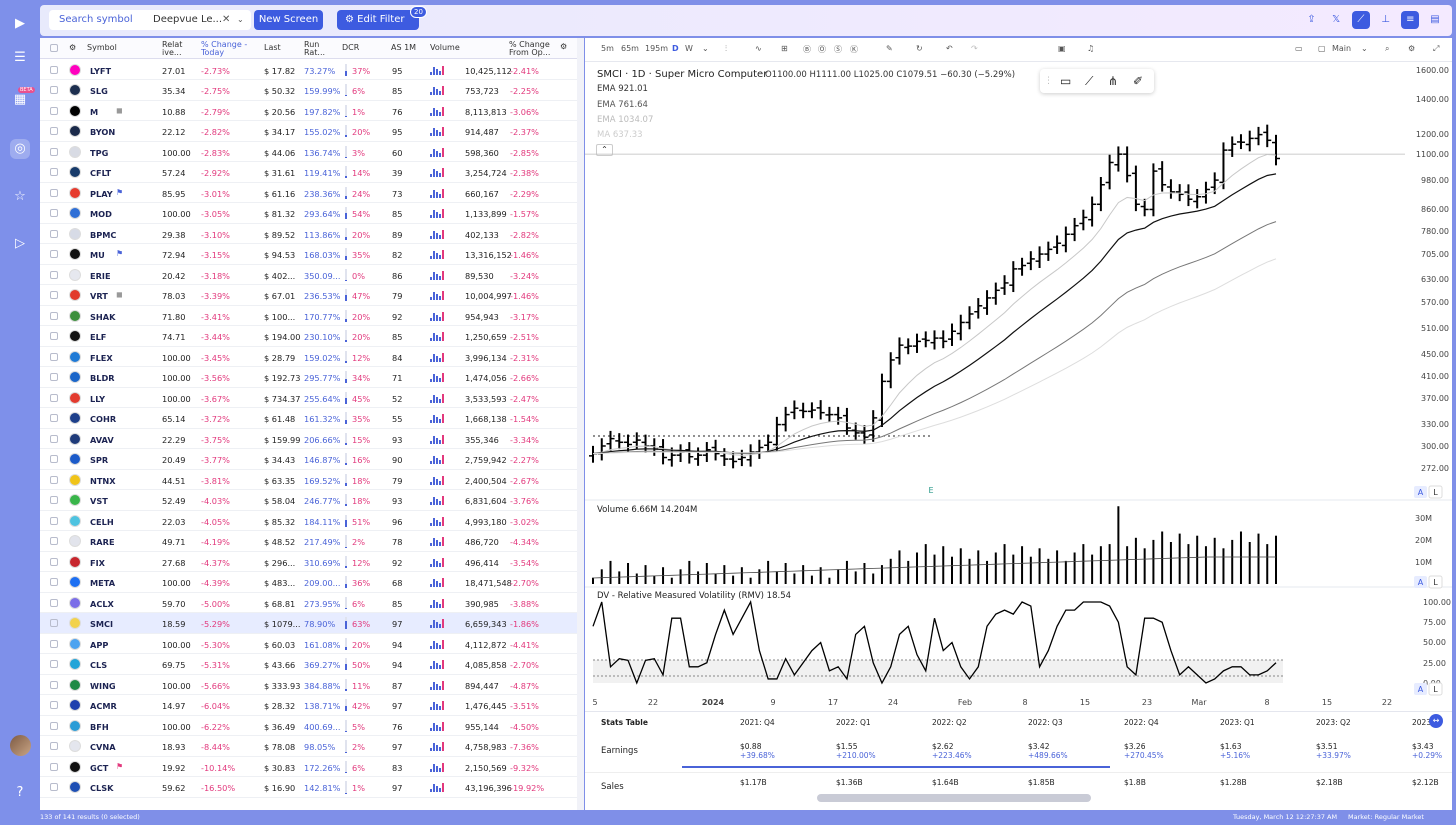 The width and height of the screenshot is (1456, 825). I want to click on drag-handle-icon: ⋮, so click(1048, 81).